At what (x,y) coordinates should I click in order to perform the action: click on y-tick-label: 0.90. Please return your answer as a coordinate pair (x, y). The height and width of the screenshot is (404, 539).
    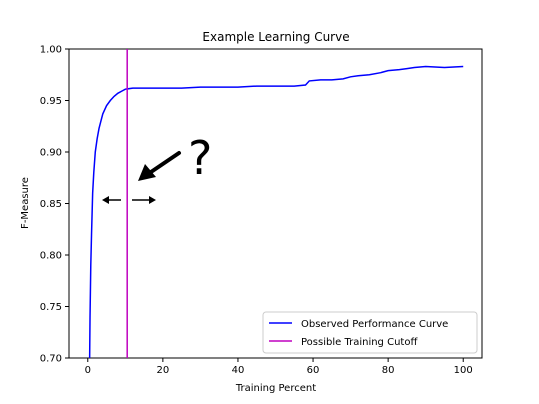
    Looking at the image, I should click on (51, 153).